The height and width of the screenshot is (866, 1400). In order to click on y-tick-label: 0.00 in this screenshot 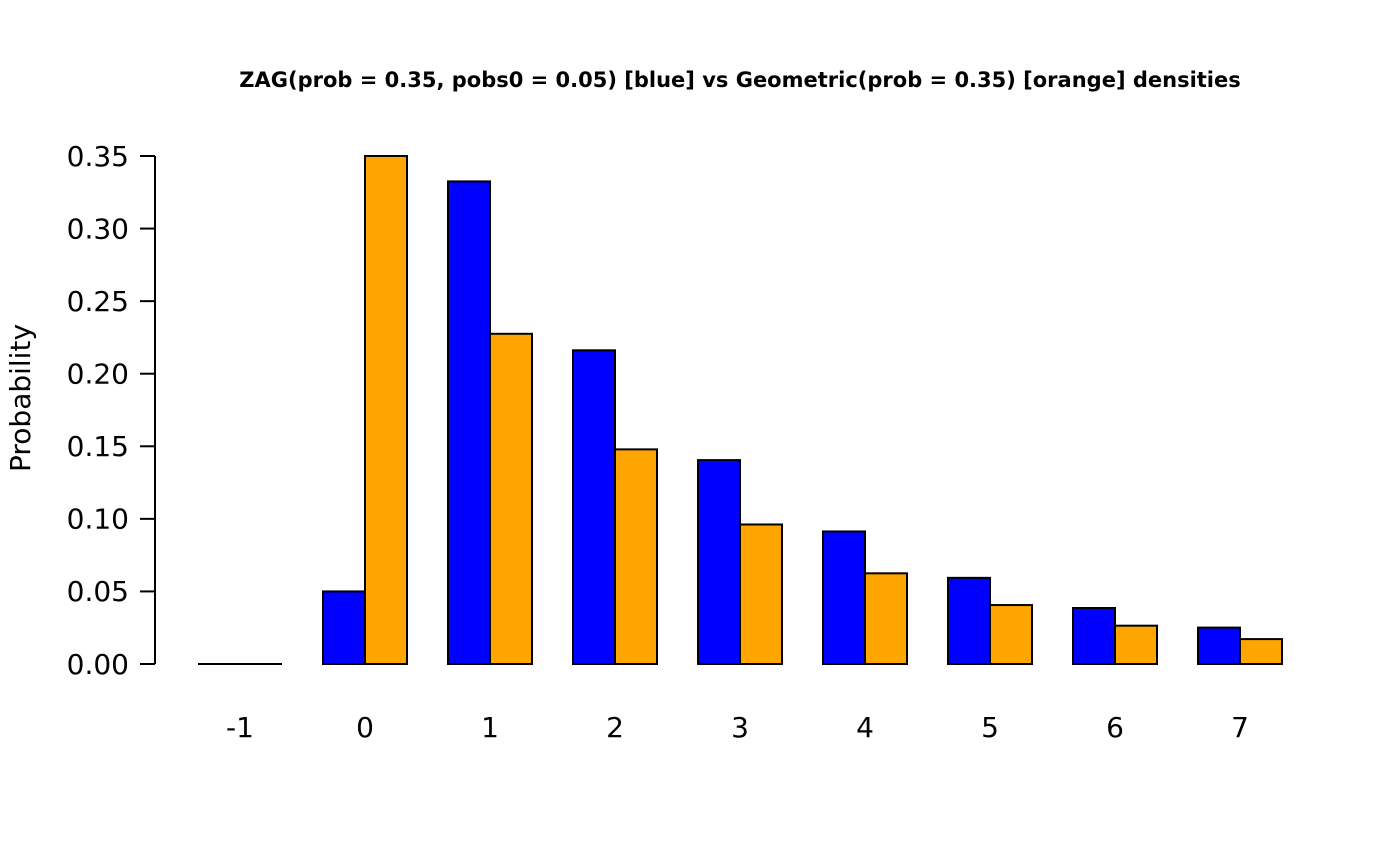, I will do `click(98, 664)`.